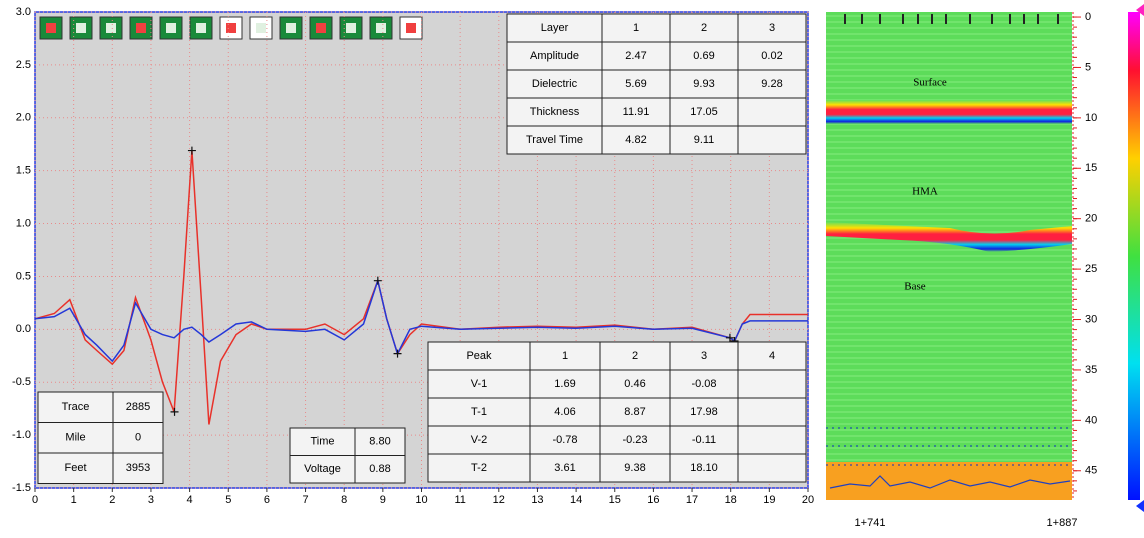 The width and height of the screenshot is (1144, 538). I want to click on depth-tick-label: 30, so click(1091, 319).